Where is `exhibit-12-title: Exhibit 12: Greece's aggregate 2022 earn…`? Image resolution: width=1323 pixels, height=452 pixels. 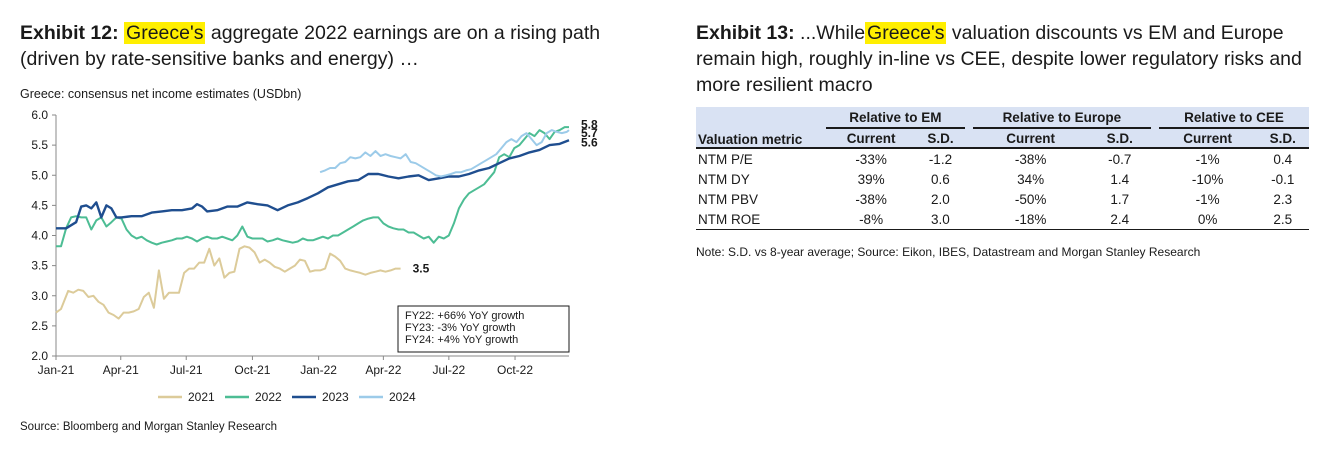 exhibit-12-title: Exhibit 12: Greece's aggregate 2022 earn… is located at coordinates (320, 46).